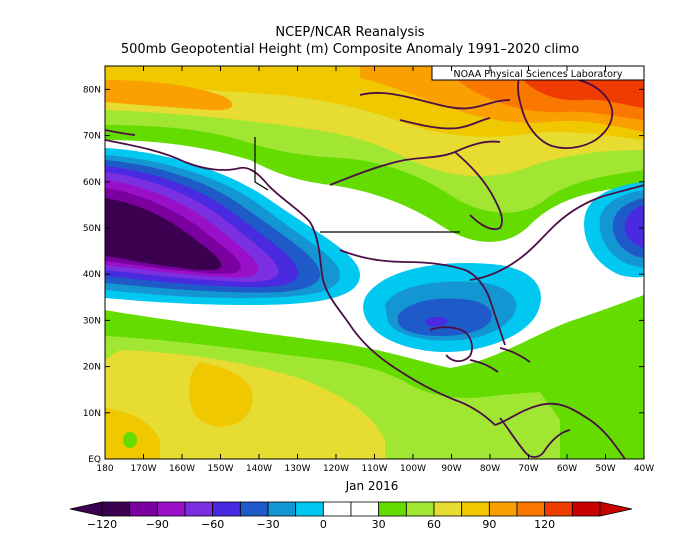  Describe the element at coordinates (267, 524) in the screenshot. I see `colorbar-label: −30` at that location.